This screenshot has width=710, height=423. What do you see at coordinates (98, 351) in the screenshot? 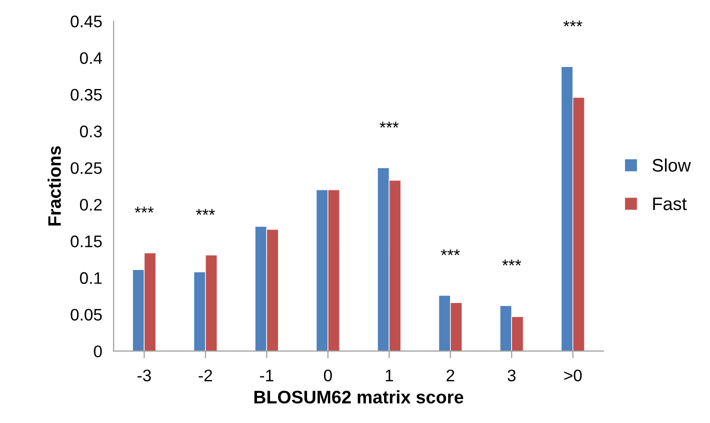
I see `y-tick-label: 0` at bounding box center [98, 351].